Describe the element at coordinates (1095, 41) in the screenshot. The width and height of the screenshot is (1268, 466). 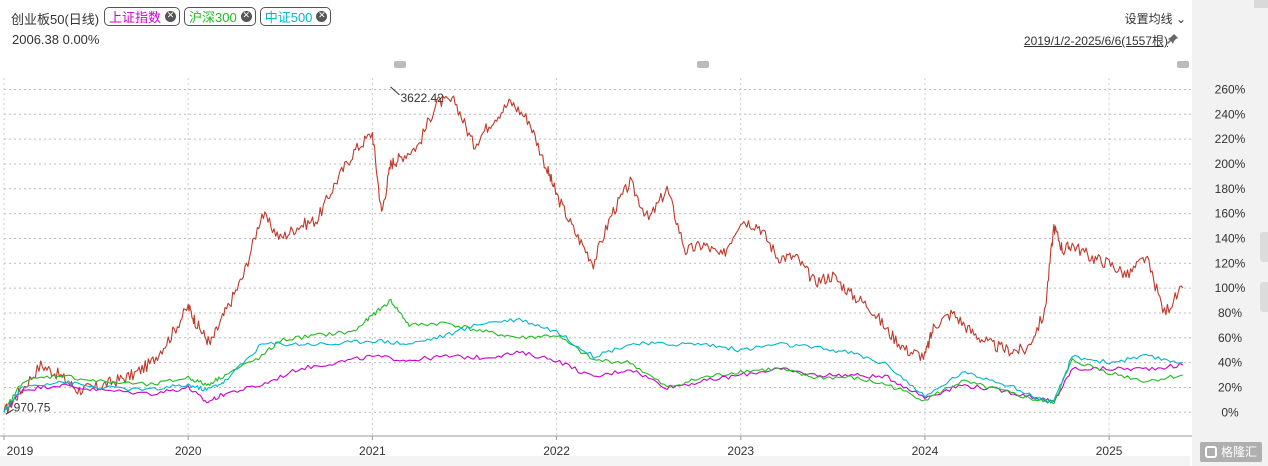
I see `date-range-link: 2019/1/2-2025/6/6(1557根)` at that location.